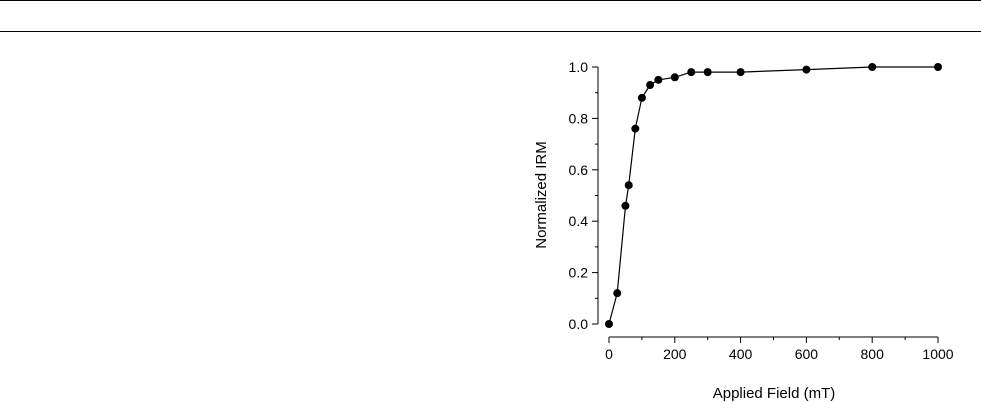 The height and width of the screenshot is (402, 981). Describe the element at coordinates (579, 118) in the screenshot. I see `y-tick-label: 0.8` at that location.